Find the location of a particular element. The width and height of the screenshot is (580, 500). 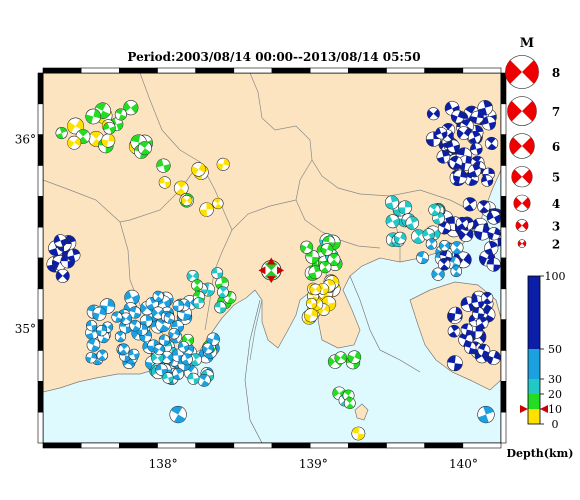

magnitude-legend-label: 3 is located at coordinates (556, 227).